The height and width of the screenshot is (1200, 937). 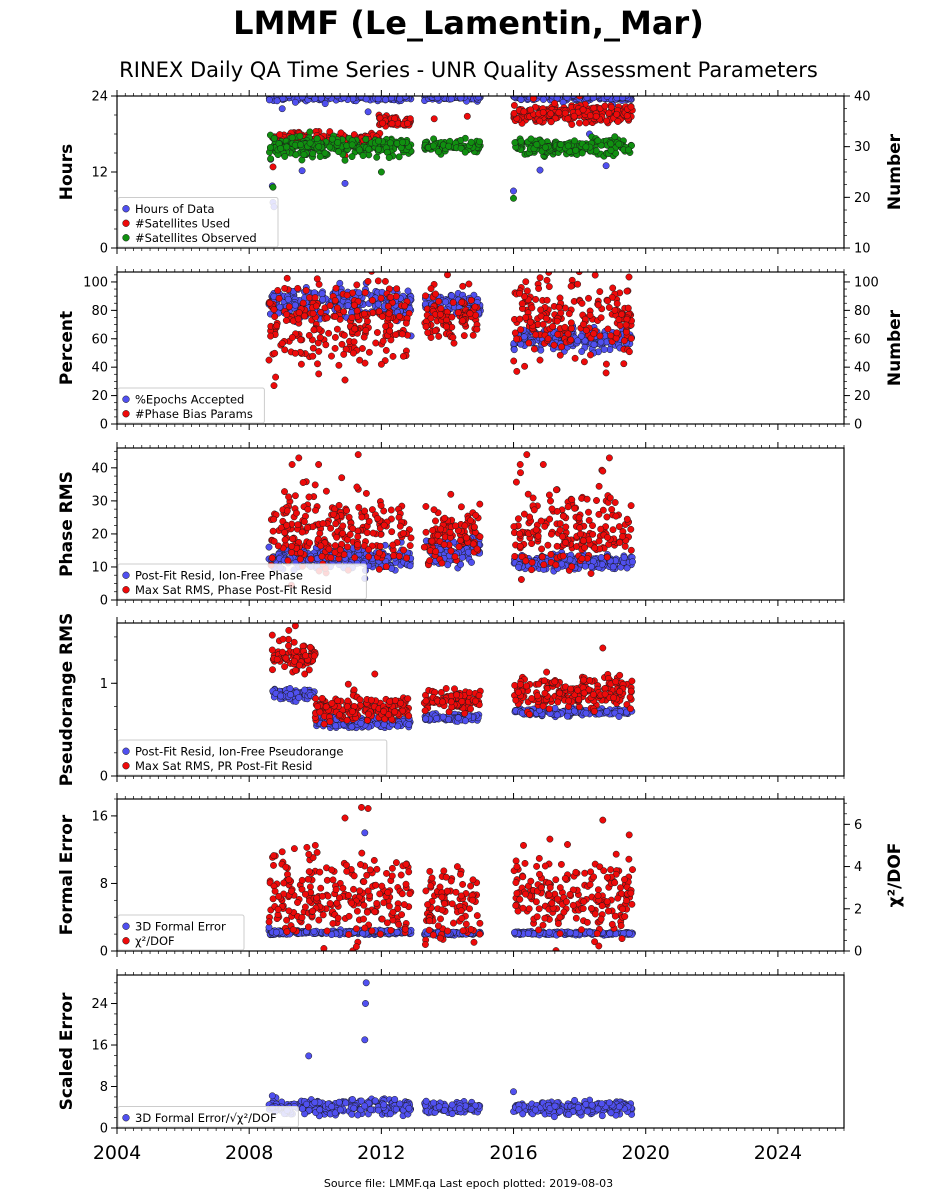 What do you see at coordinates (99, 501) in the screenshot?
I see `y-tick-label: 30` at bounding box center [99, 501].